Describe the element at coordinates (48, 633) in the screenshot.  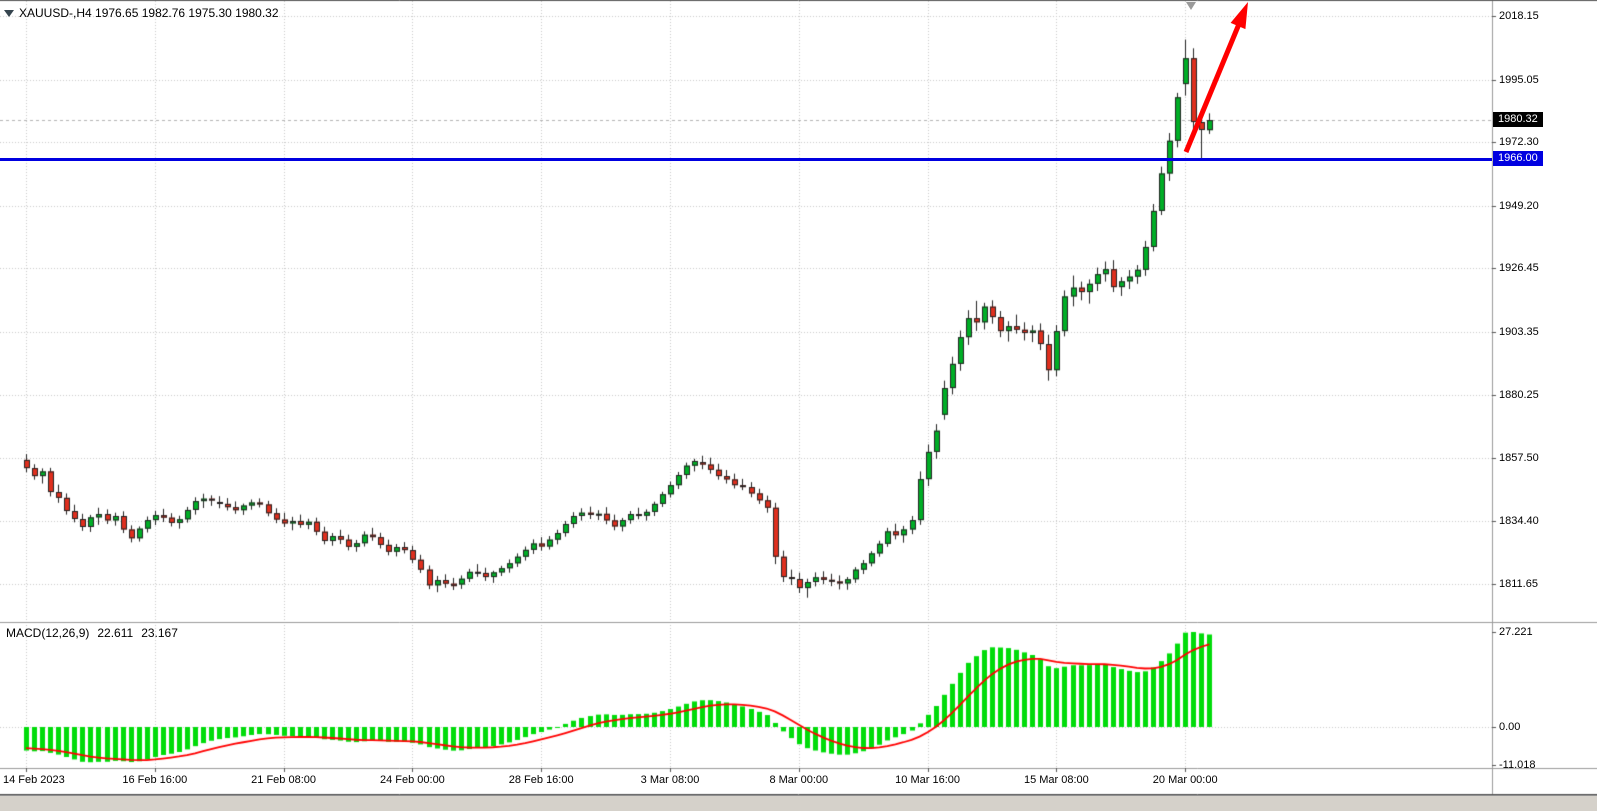
I see `macd-name: MACD(12,26,9)` at that location.